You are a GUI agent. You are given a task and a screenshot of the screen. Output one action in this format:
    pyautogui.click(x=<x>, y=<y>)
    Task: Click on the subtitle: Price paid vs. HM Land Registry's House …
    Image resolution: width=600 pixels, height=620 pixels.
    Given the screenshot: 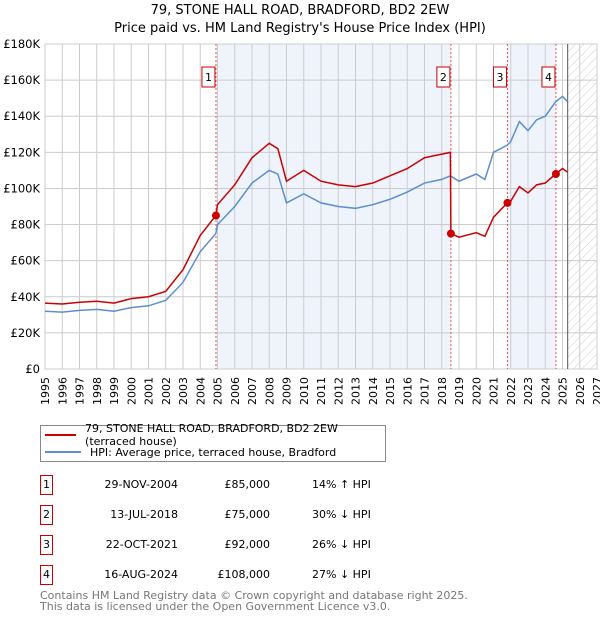 What is the action you would take?
    pyautogui.click(x=300, y=28)
    